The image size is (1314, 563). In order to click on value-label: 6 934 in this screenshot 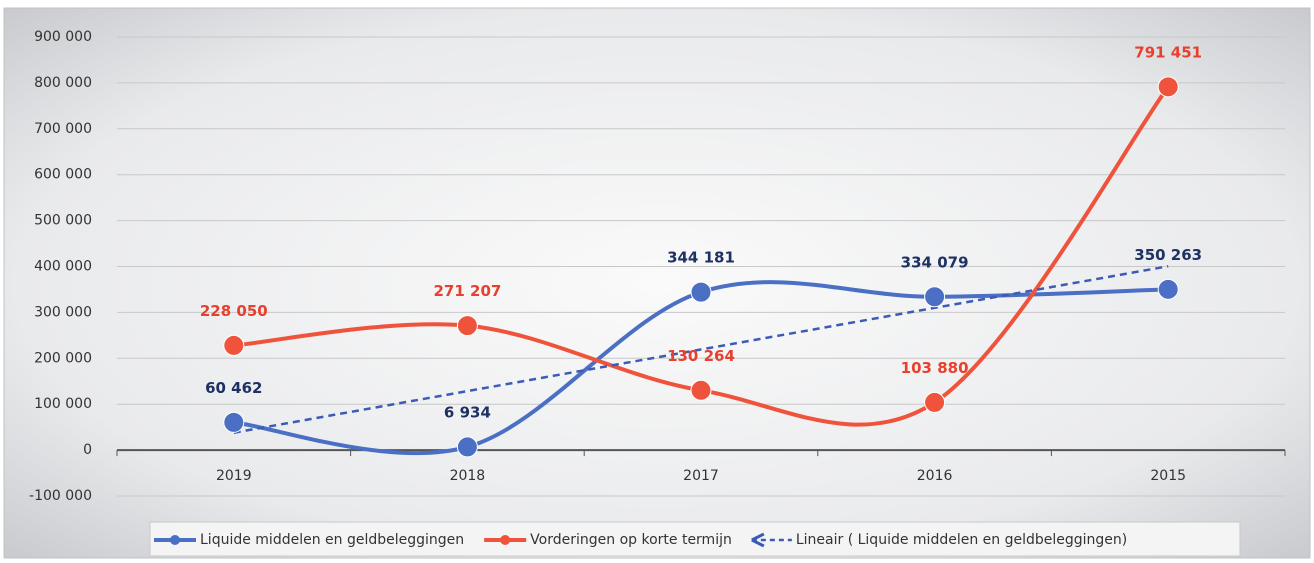, I will do `click(467, 412)`.